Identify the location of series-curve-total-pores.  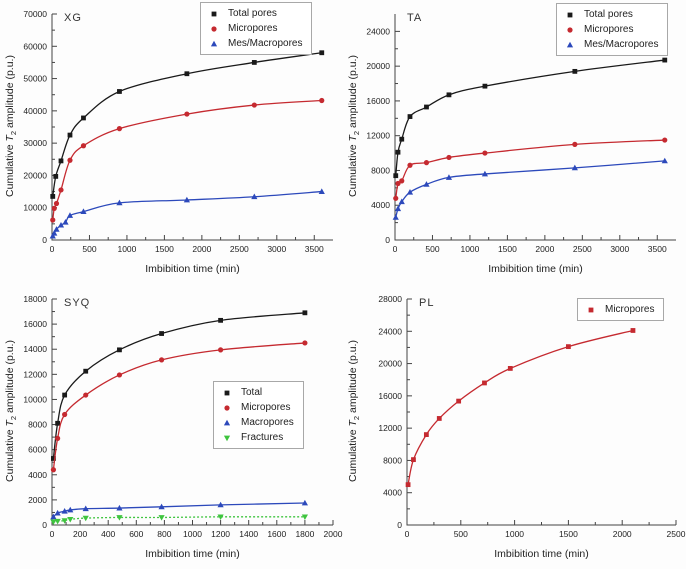
(530, 117).